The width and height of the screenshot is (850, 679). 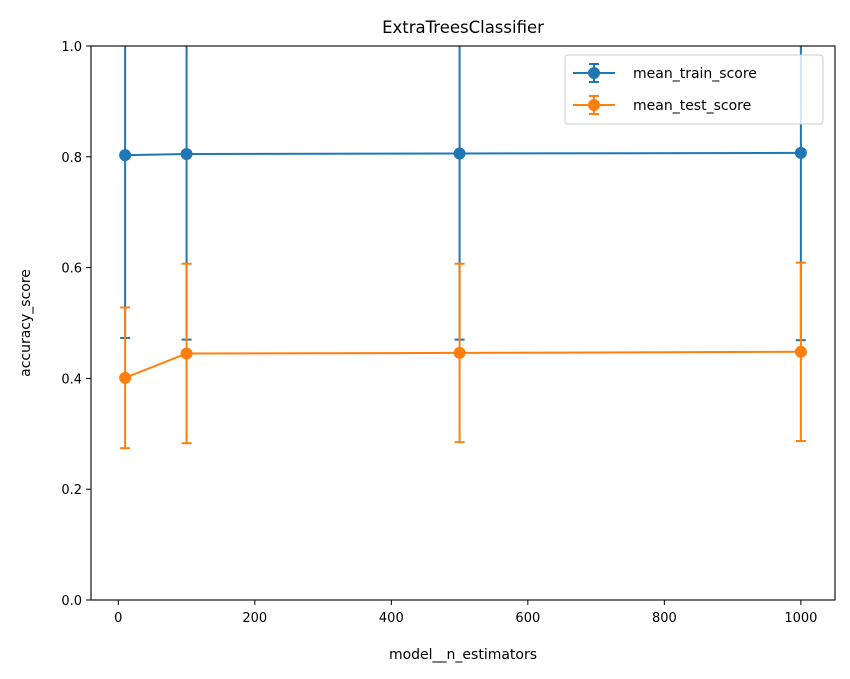 What do you see at coordinates (463, 27) in the screenshot?
I see `chart-title: ExtraTreesClassifier` at bounding box center [463, 27].